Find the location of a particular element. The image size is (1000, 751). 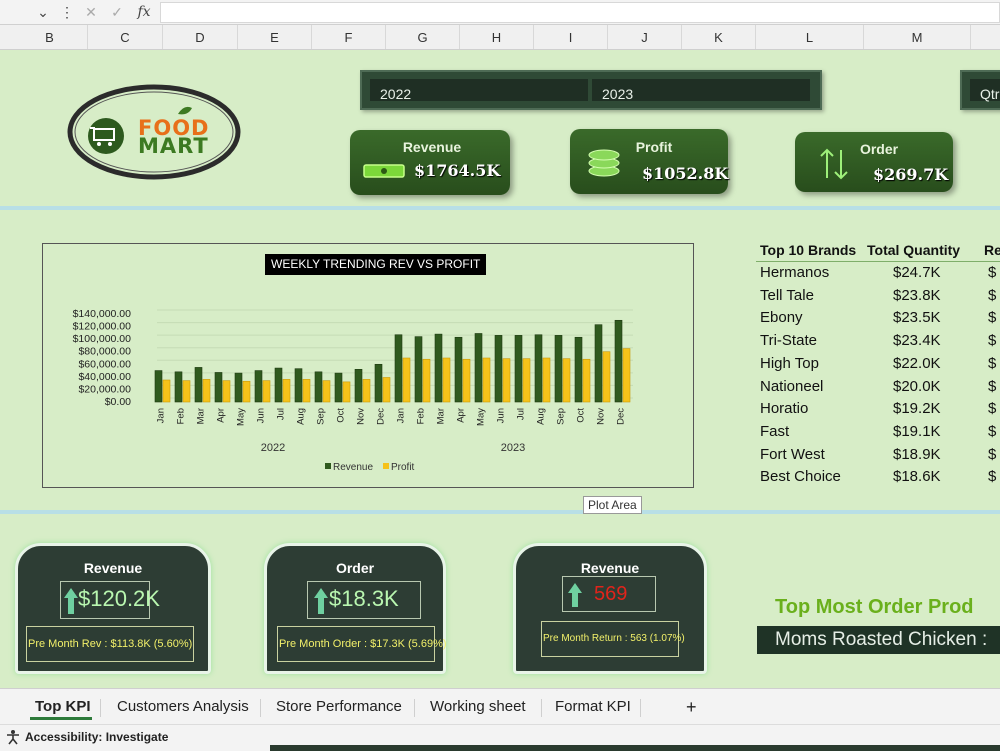

column-e: E is located at coordinates (275, 37).